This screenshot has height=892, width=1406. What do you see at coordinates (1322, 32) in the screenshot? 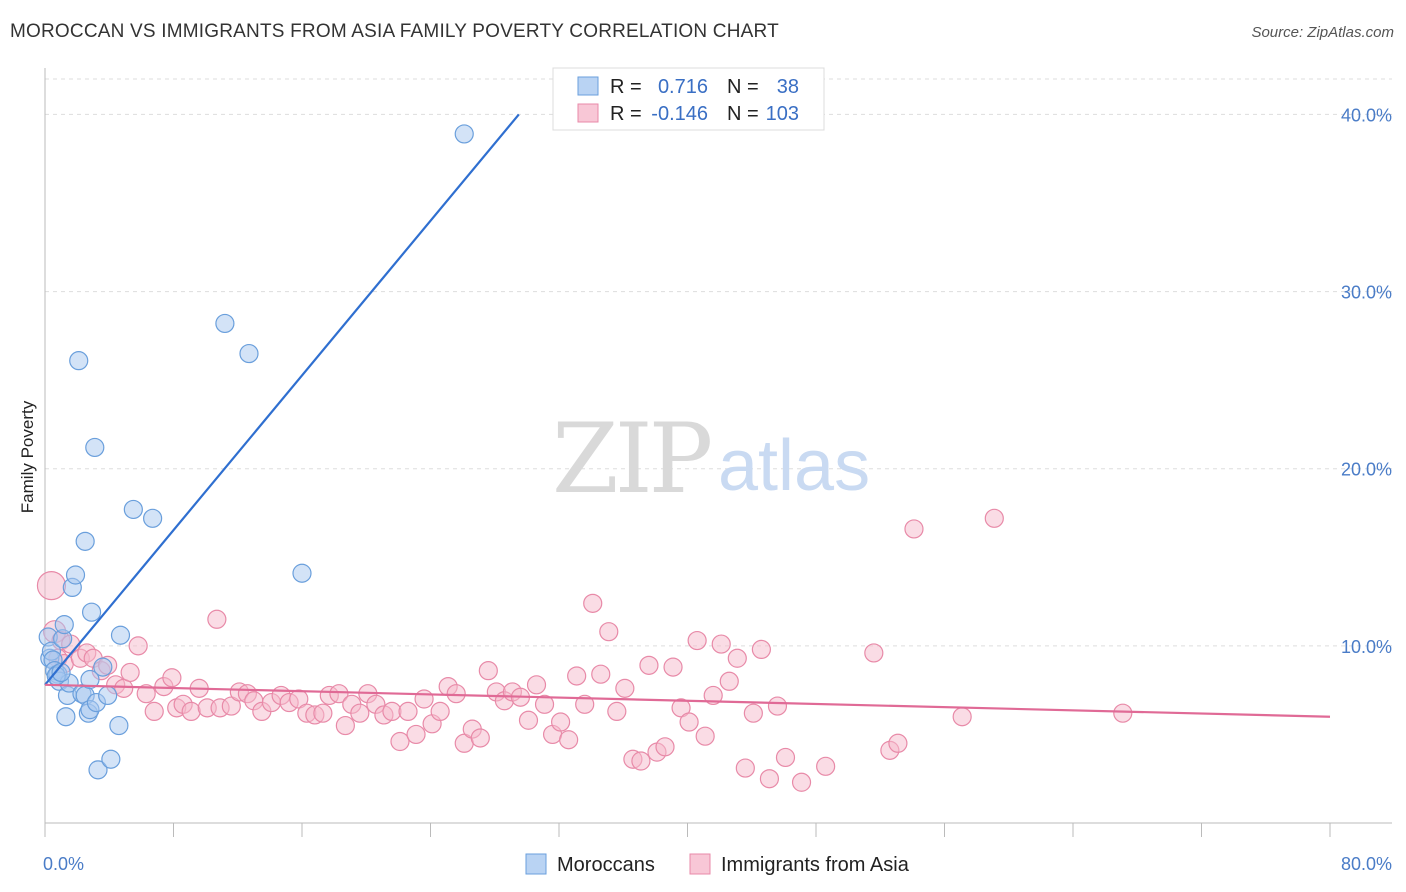
I see `source-label: Source: ZipAtlas.com` at bounding box center [1322, 32].